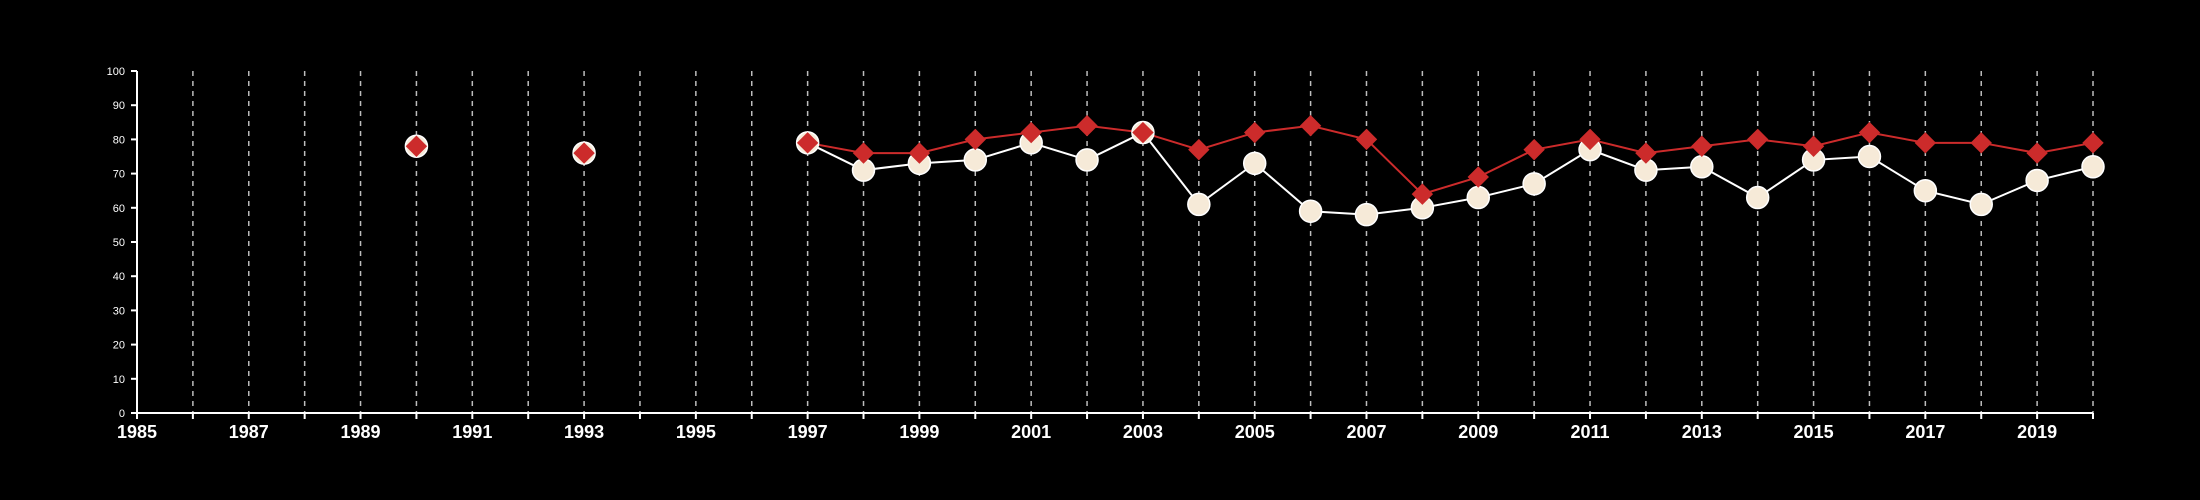  I want to click on y-tick-label: 80, so click(119, 140).